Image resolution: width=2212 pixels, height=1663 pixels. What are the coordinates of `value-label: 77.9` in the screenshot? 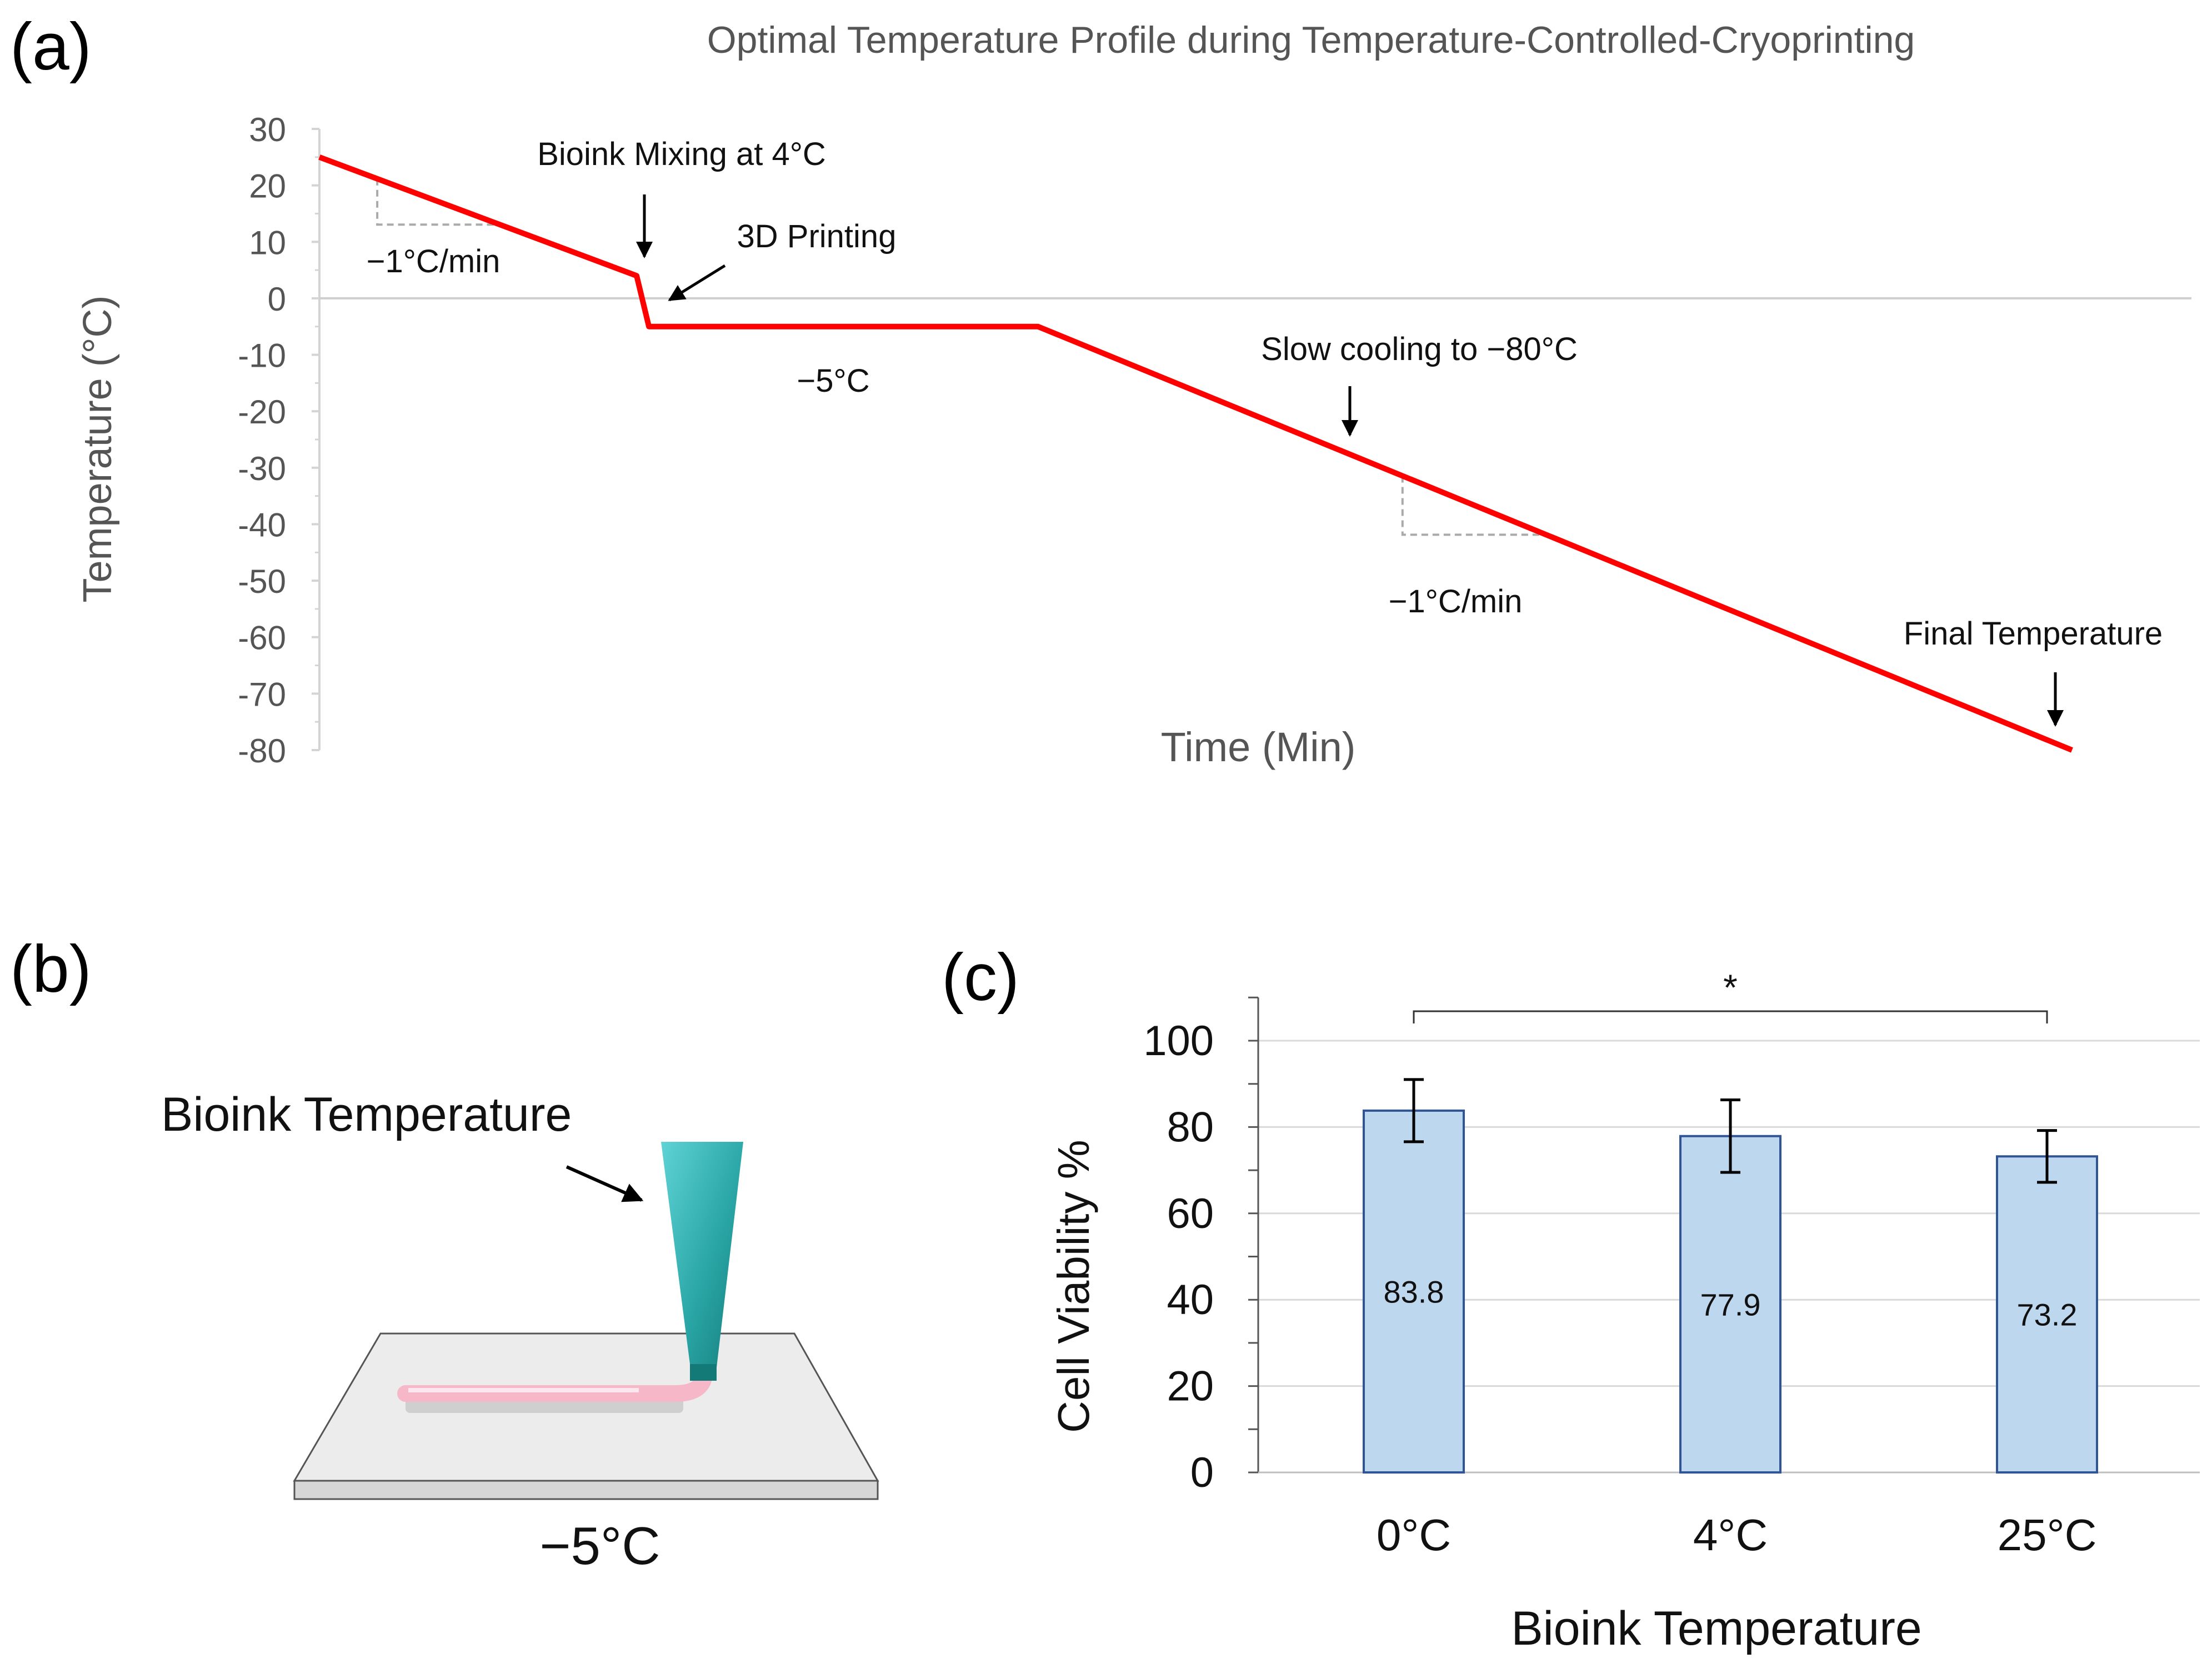 It's located at (1730, 1304).